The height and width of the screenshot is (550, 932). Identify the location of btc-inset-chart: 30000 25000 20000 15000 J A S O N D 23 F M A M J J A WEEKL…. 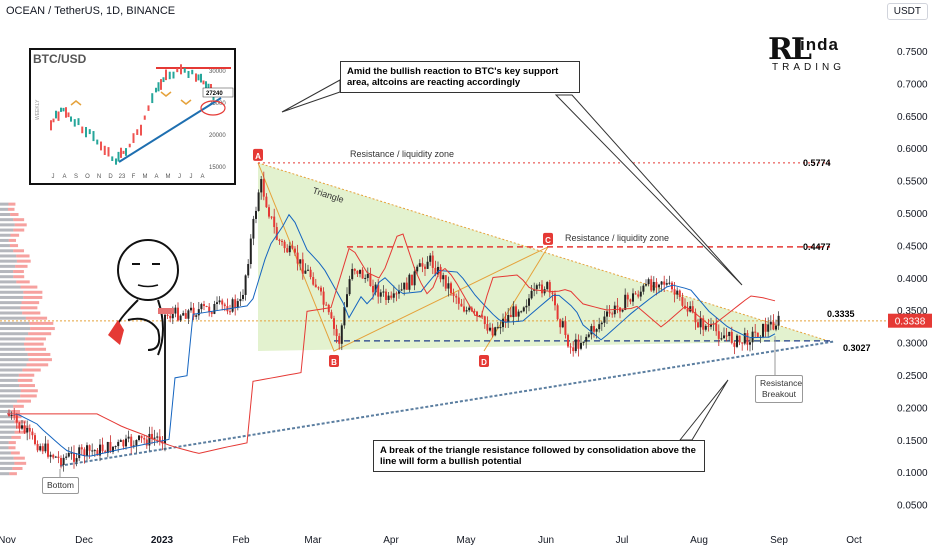
(132, 116).